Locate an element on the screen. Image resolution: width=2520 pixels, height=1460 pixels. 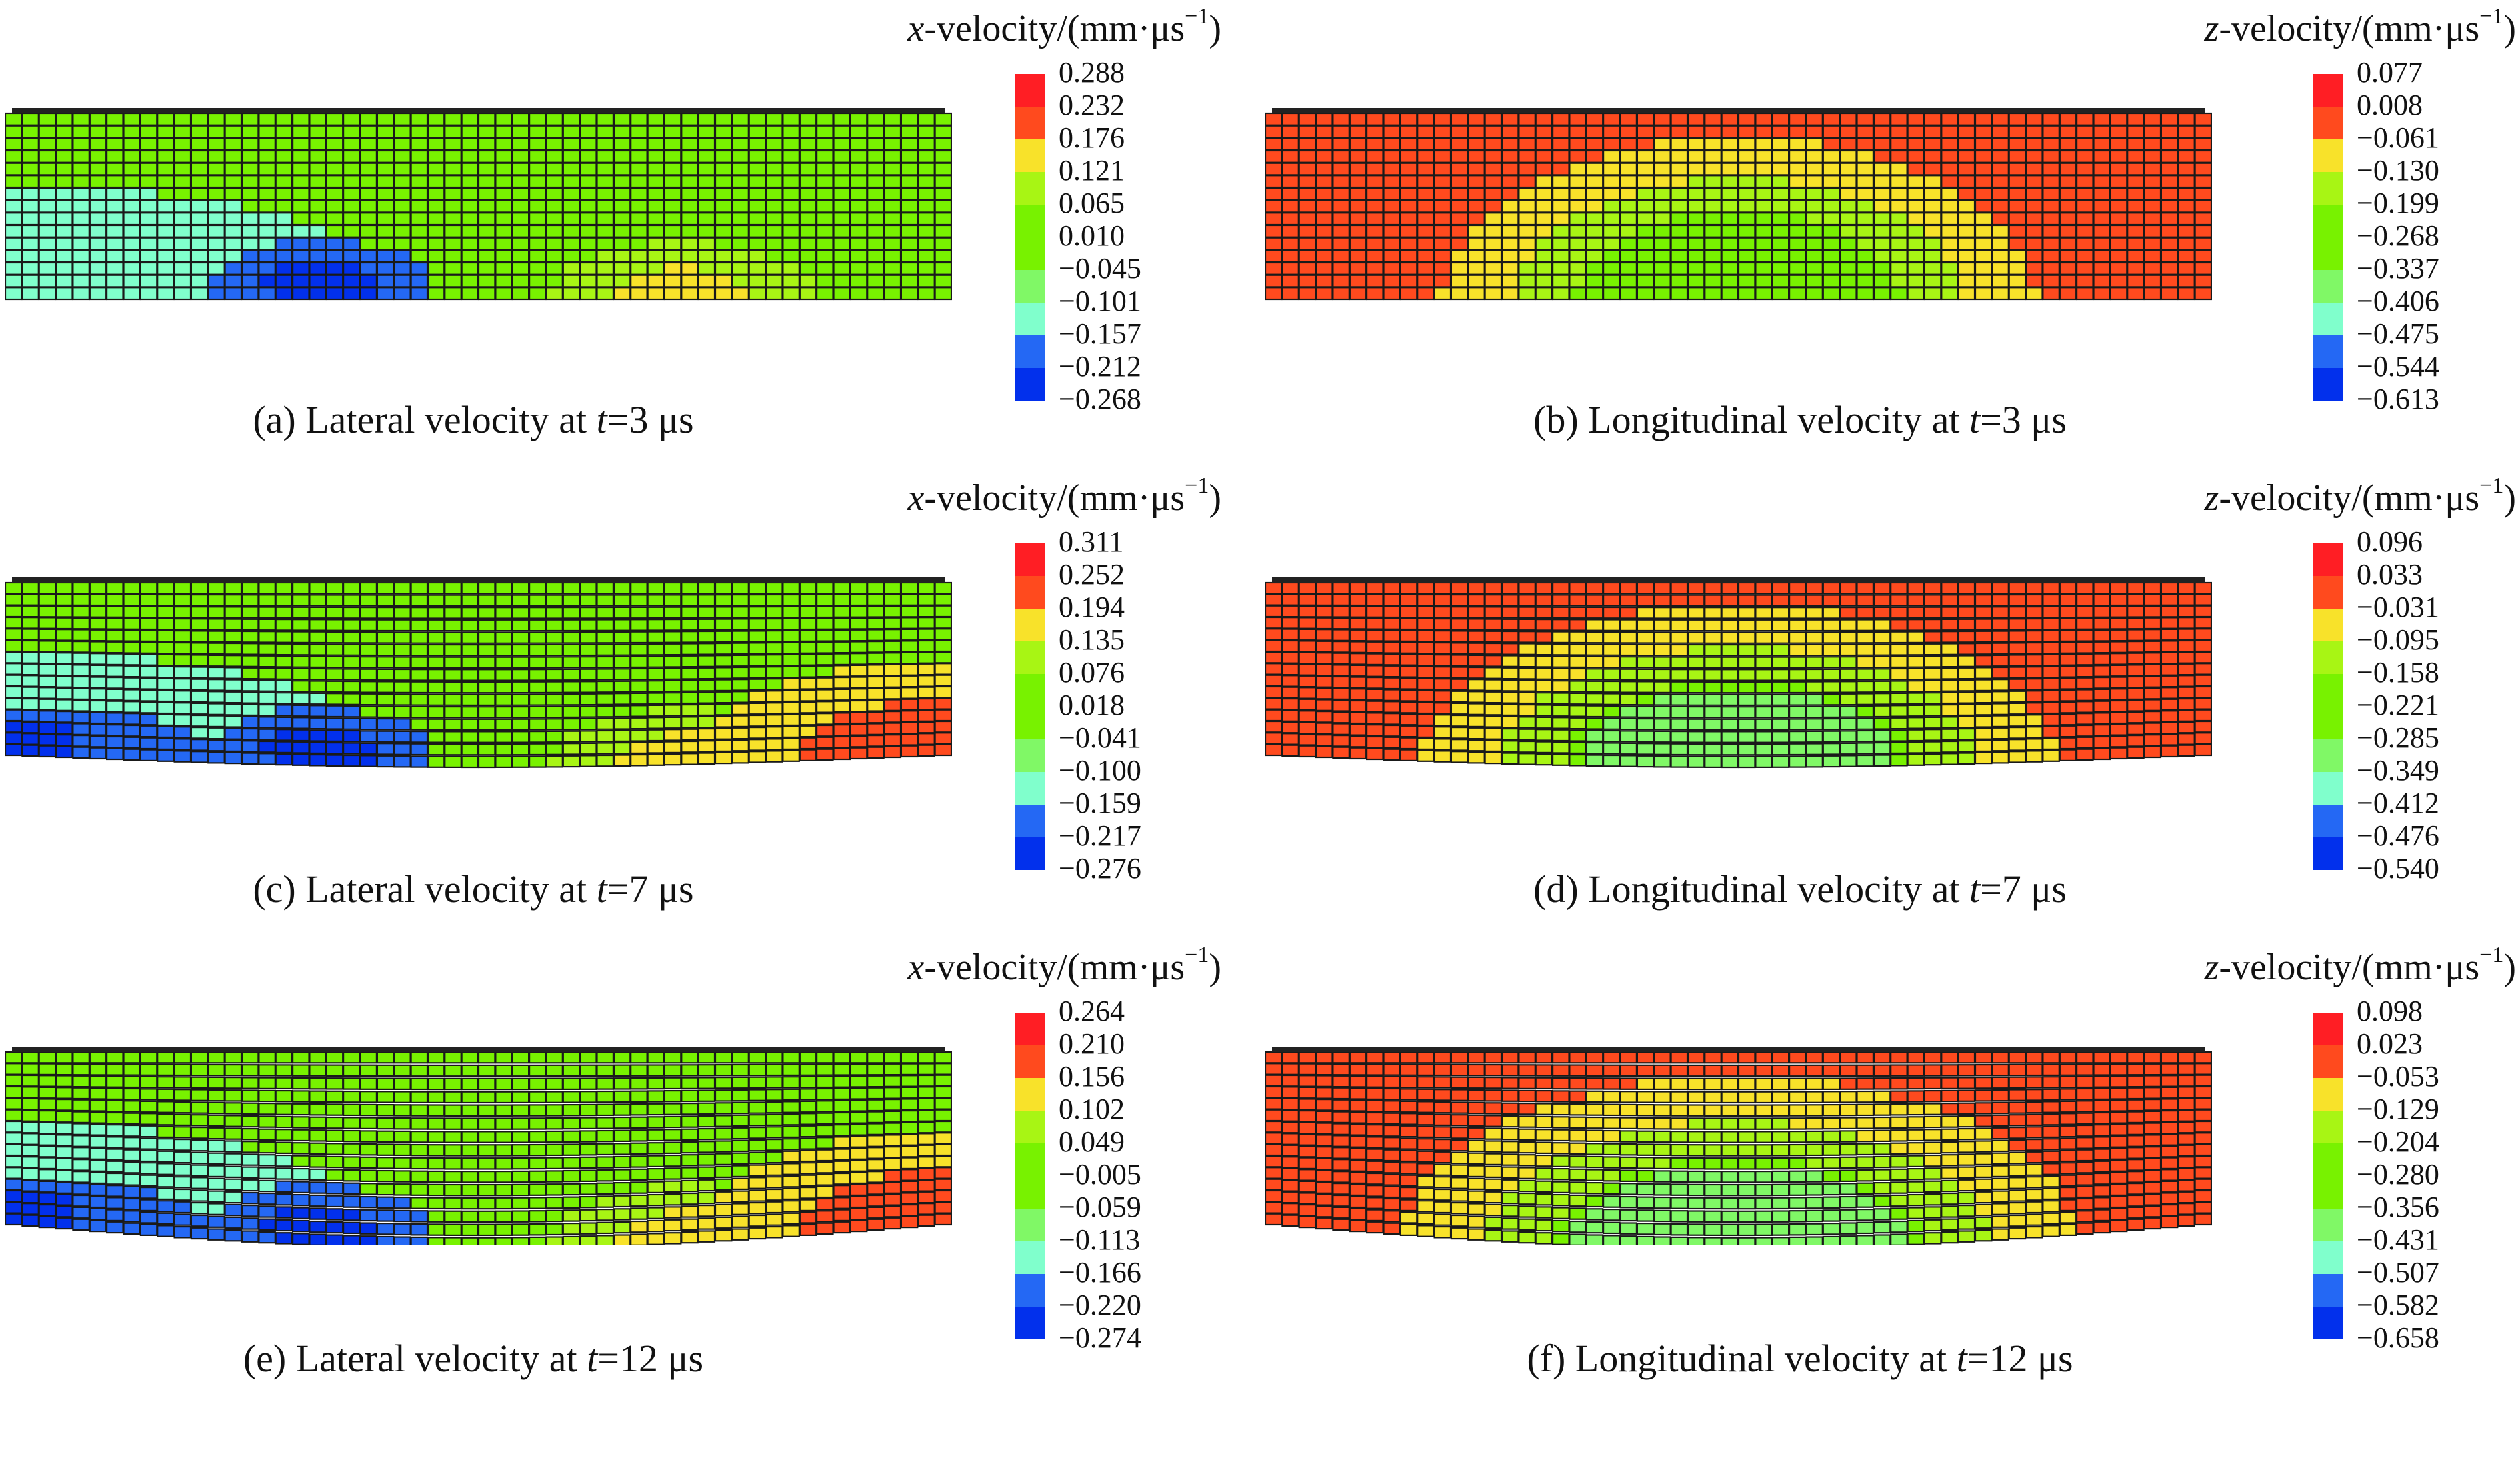
velocity-mesh is located at coordinates (1738, 204).